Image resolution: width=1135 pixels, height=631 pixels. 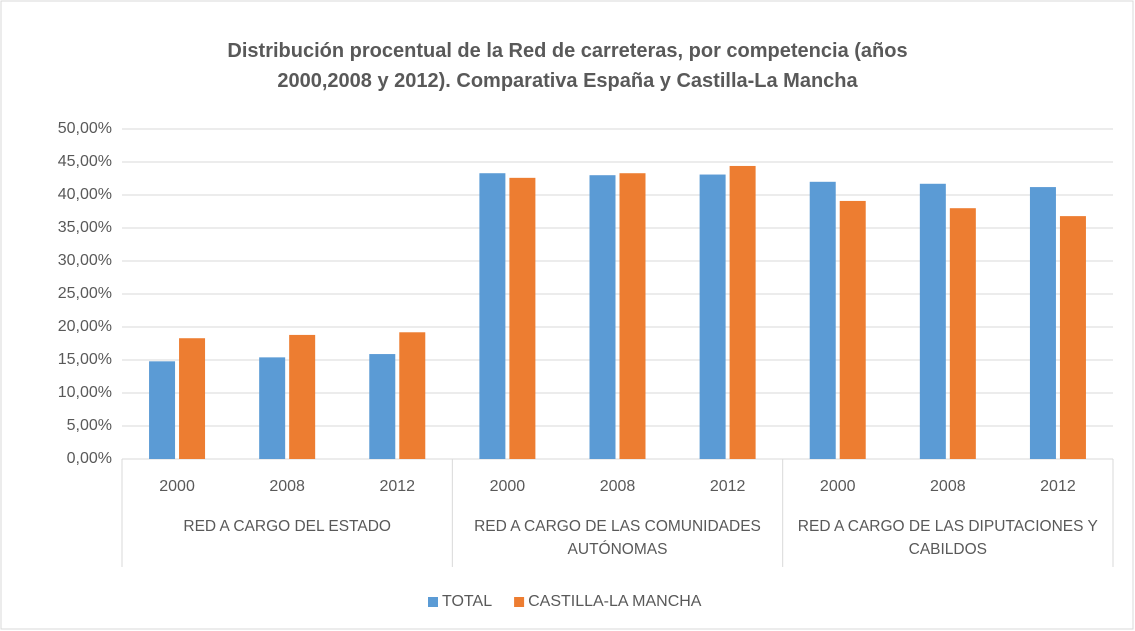 I want to click on y-tick-label: 40,00%, so click(x=85, y=194).